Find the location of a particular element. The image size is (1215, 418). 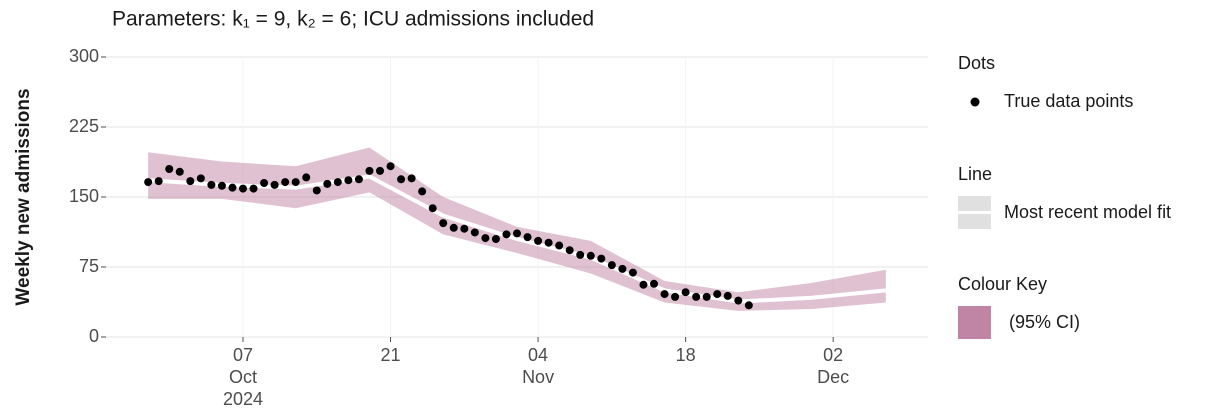

legend-label: (95% CI) is located at coordinates (1044, 322).